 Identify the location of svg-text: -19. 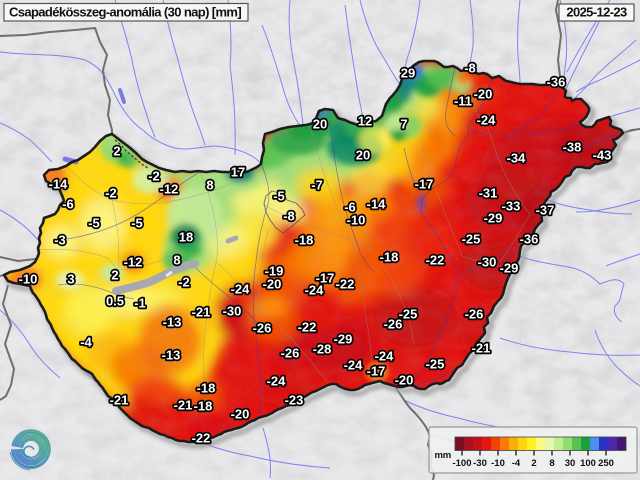
(274, 271).